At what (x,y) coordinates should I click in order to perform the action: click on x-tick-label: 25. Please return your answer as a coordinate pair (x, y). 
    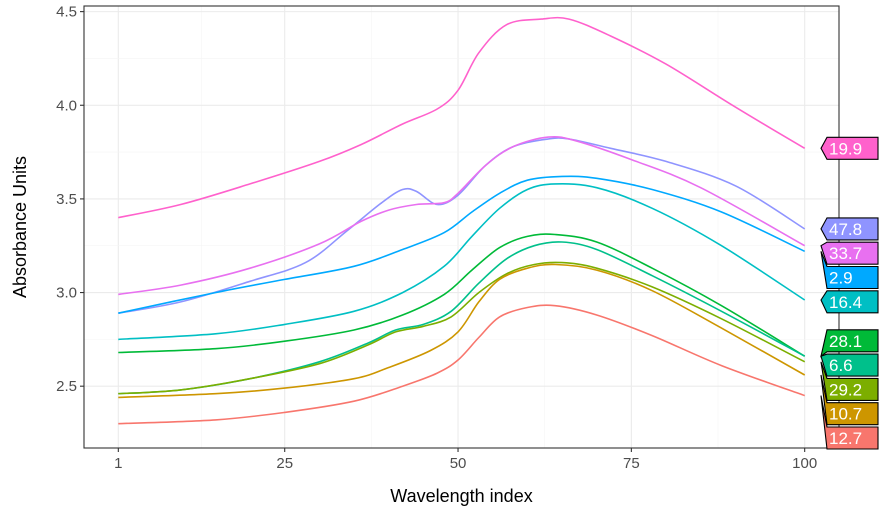
    Looking at the image, I should click on (284, 463).